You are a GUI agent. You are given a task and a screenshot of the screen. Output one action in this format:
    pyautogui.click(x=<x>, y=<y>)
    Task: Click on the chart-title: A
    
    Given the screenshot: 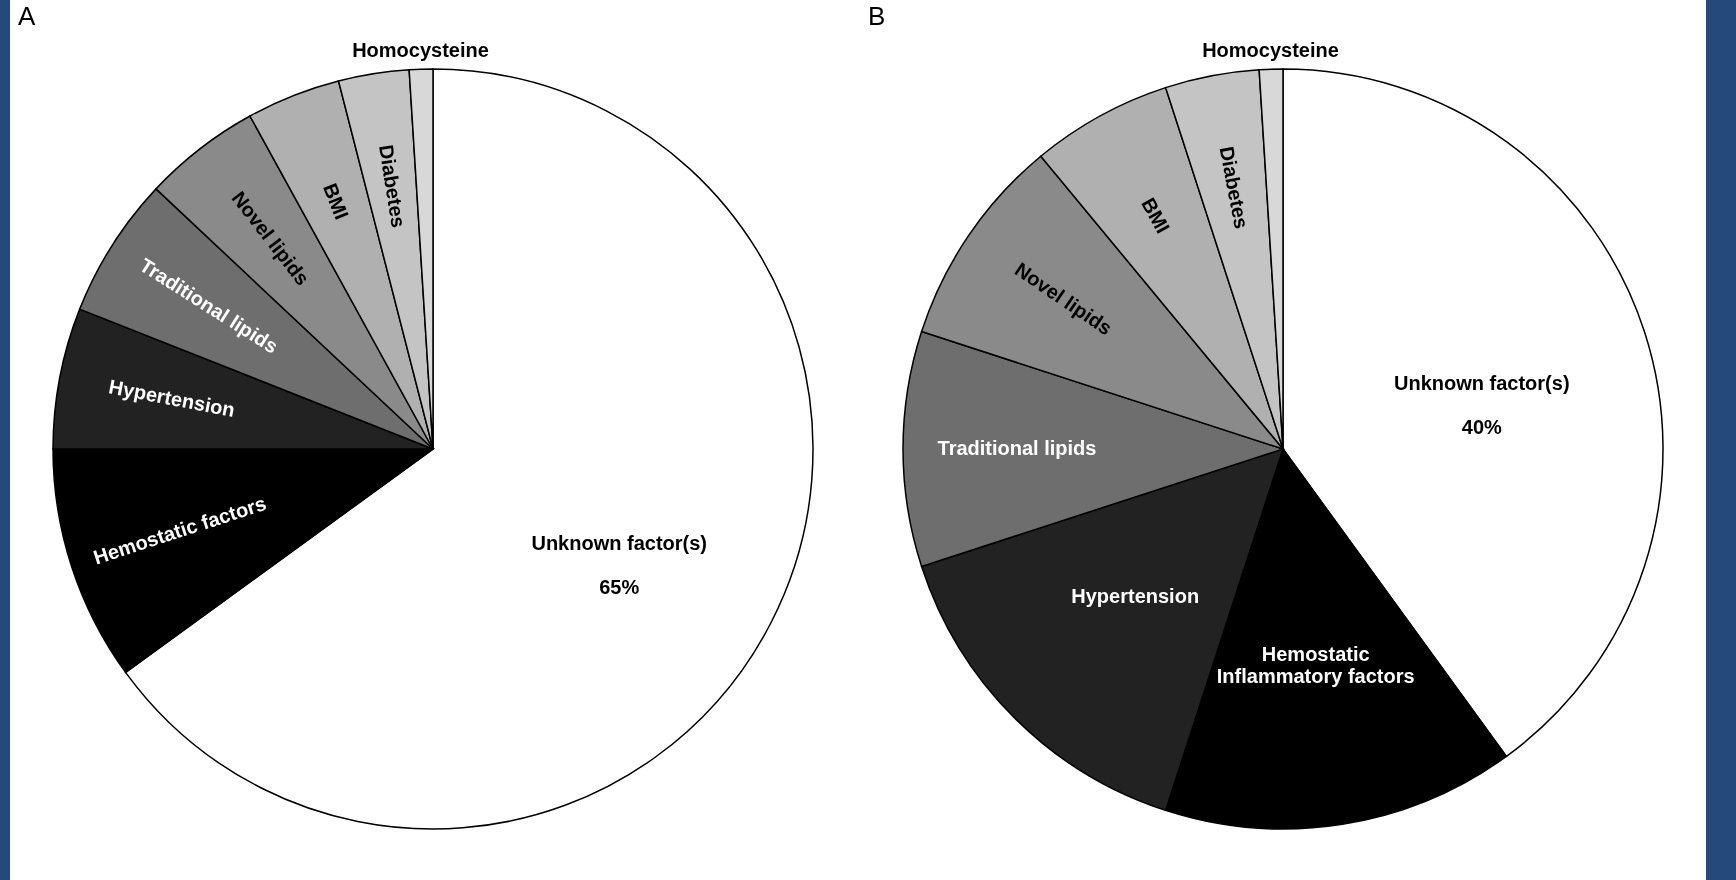 What is the action you would take?
    pyautogui.click(x=27, y=16)
    